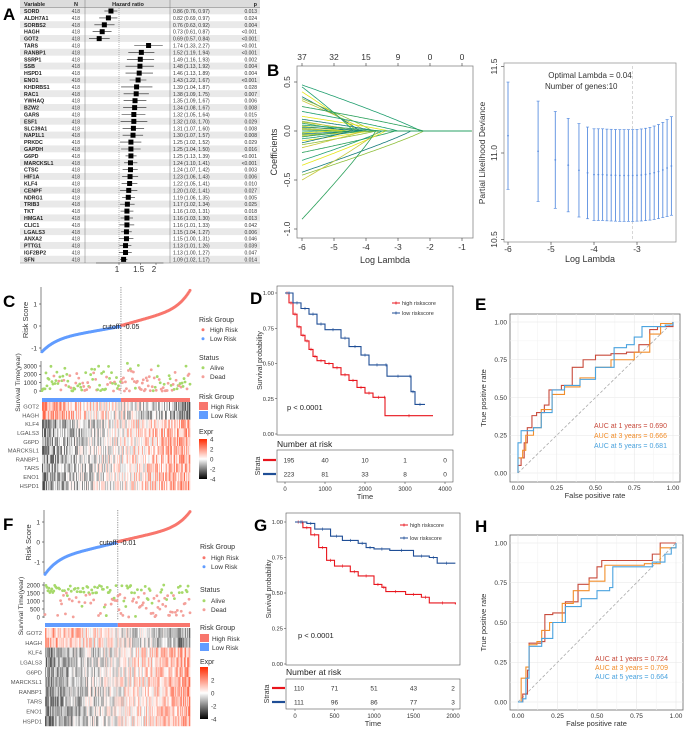 This screenshot has height=732, width=685. I want to click on forest-p-label: 0.039, so click(250, 247).